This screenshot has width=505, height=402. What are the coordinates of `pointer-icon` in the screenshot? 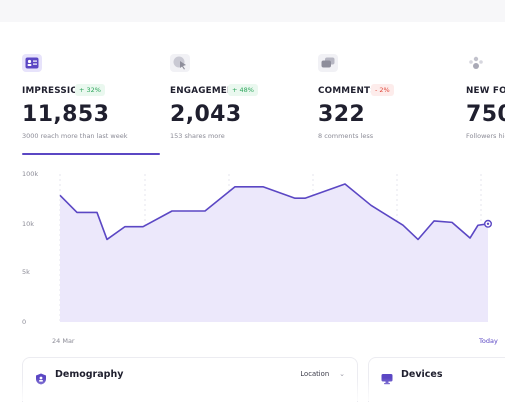 It's located at (180, 63).